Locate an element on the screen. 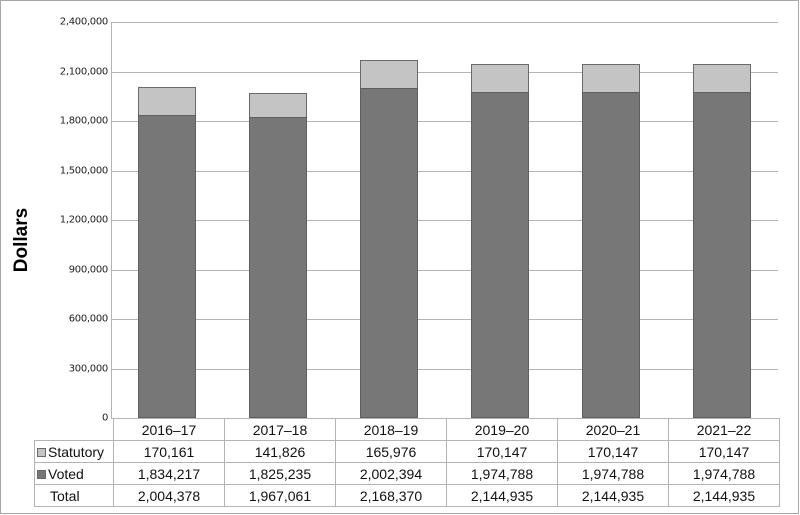 The height and width of the screenshot is (515, 800). table-cell: 1,967,061 is located at coordinates (280, 495).